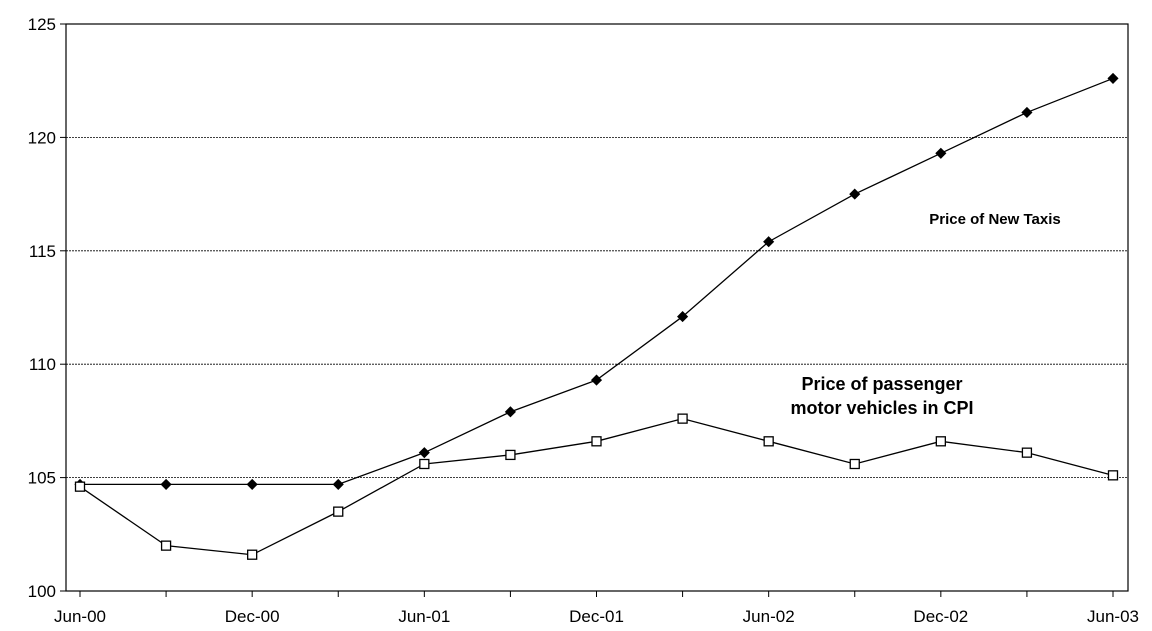 The height and width of the screenshot is (631, 1152). What do you see at coordinates (596, 616) in the screenshot?
I see `x-tick-label: Dec-01` at bounding box center [596, 616].